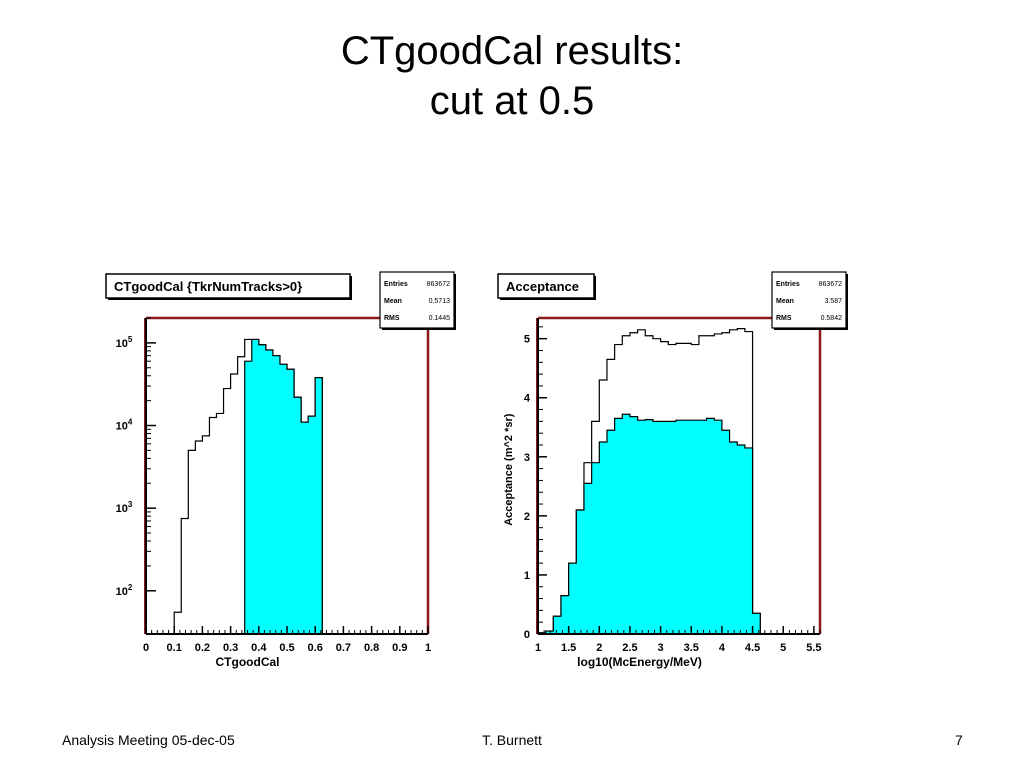 This screenshot has height=768, width=1024. What do you see at coordinates (371, 648) in the screenshot?
I see `x-tick-label: 0.8` at bounding box center [371, 648].